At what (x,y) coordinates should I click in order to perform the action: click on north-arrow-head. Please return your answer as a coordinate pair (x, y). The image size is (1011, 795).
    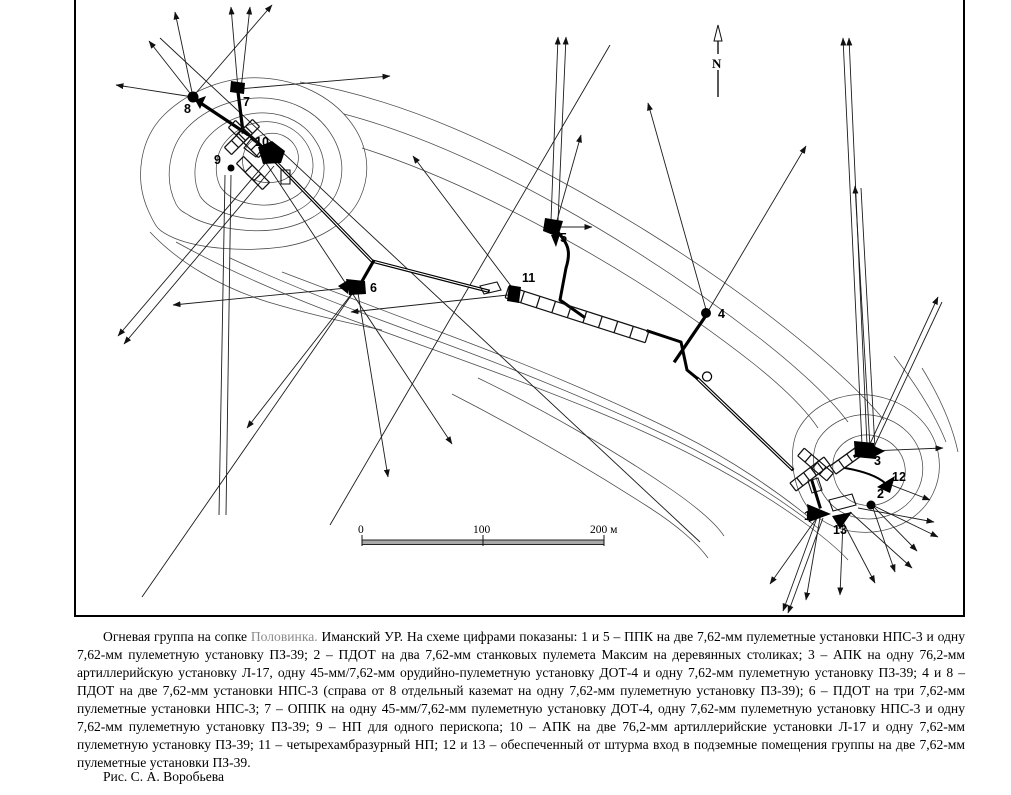
    Looking at the image, I should click on (718, 33).